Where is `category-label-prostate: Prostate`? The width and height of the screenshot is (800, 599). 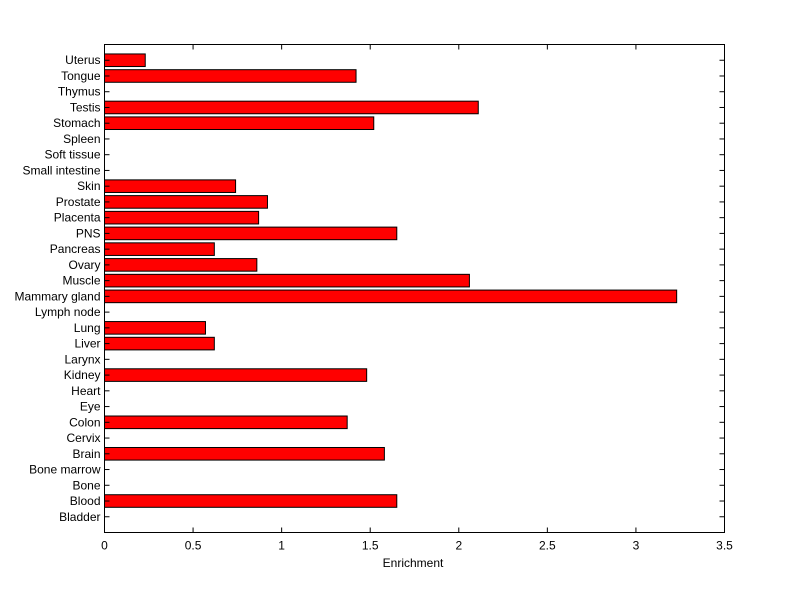
category-label-prostate: Prostate is located at coordinates (78, 202).